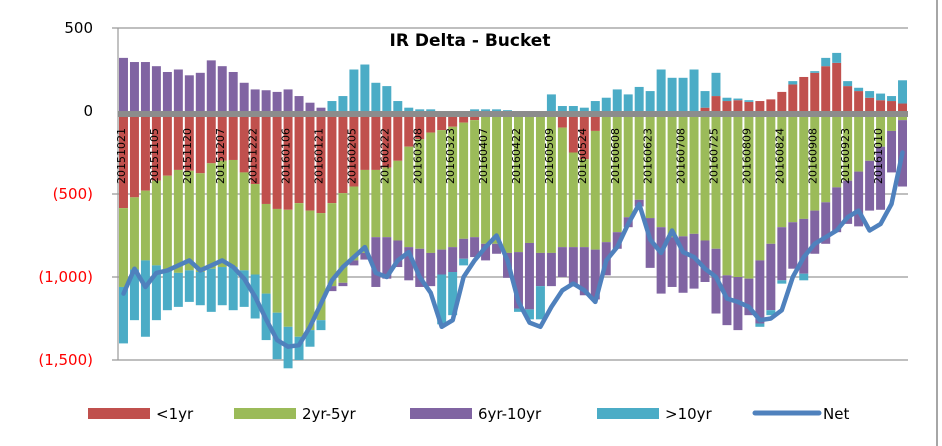 The height and width of the screenshot is (446, 942). Describe the element at coordinates (468, 414) in the screenshot. I see `legend: <1yr 2yr-5yr 6yr-10yr >10yr Net` at that location.